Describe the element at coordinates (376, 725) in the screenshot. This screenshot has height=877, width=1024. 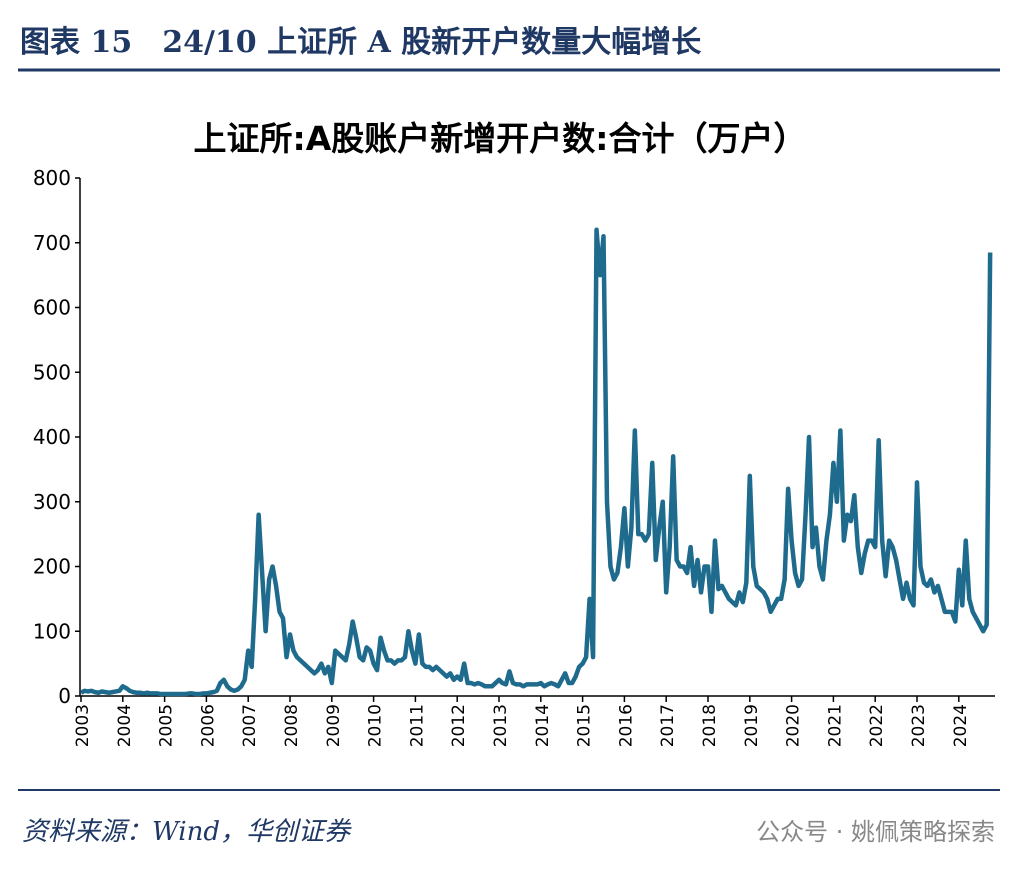
I see `x-tick-label: 2010` at that location.